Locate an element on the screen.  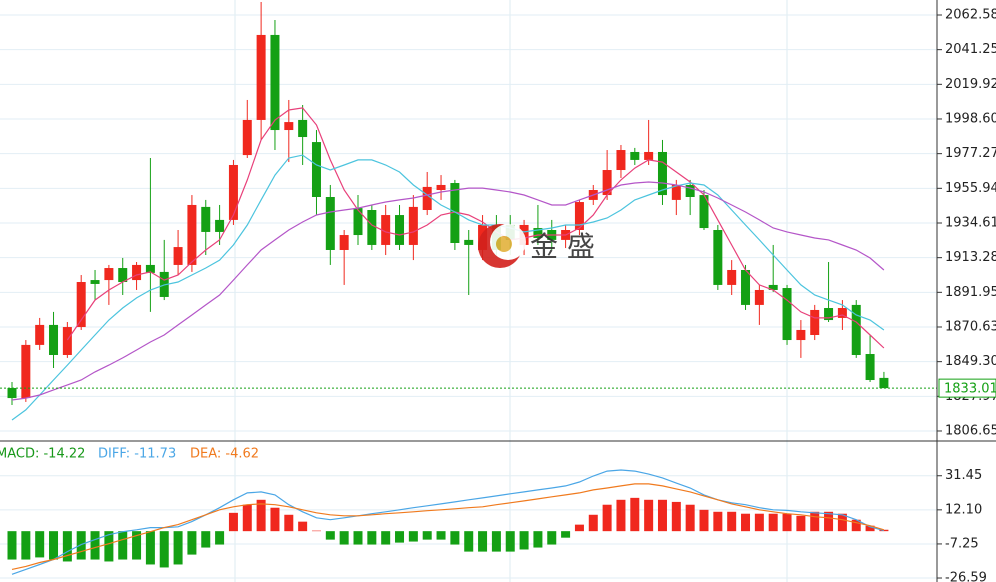
y-tick-label: 31.45 is located at coordinates (963, 475).